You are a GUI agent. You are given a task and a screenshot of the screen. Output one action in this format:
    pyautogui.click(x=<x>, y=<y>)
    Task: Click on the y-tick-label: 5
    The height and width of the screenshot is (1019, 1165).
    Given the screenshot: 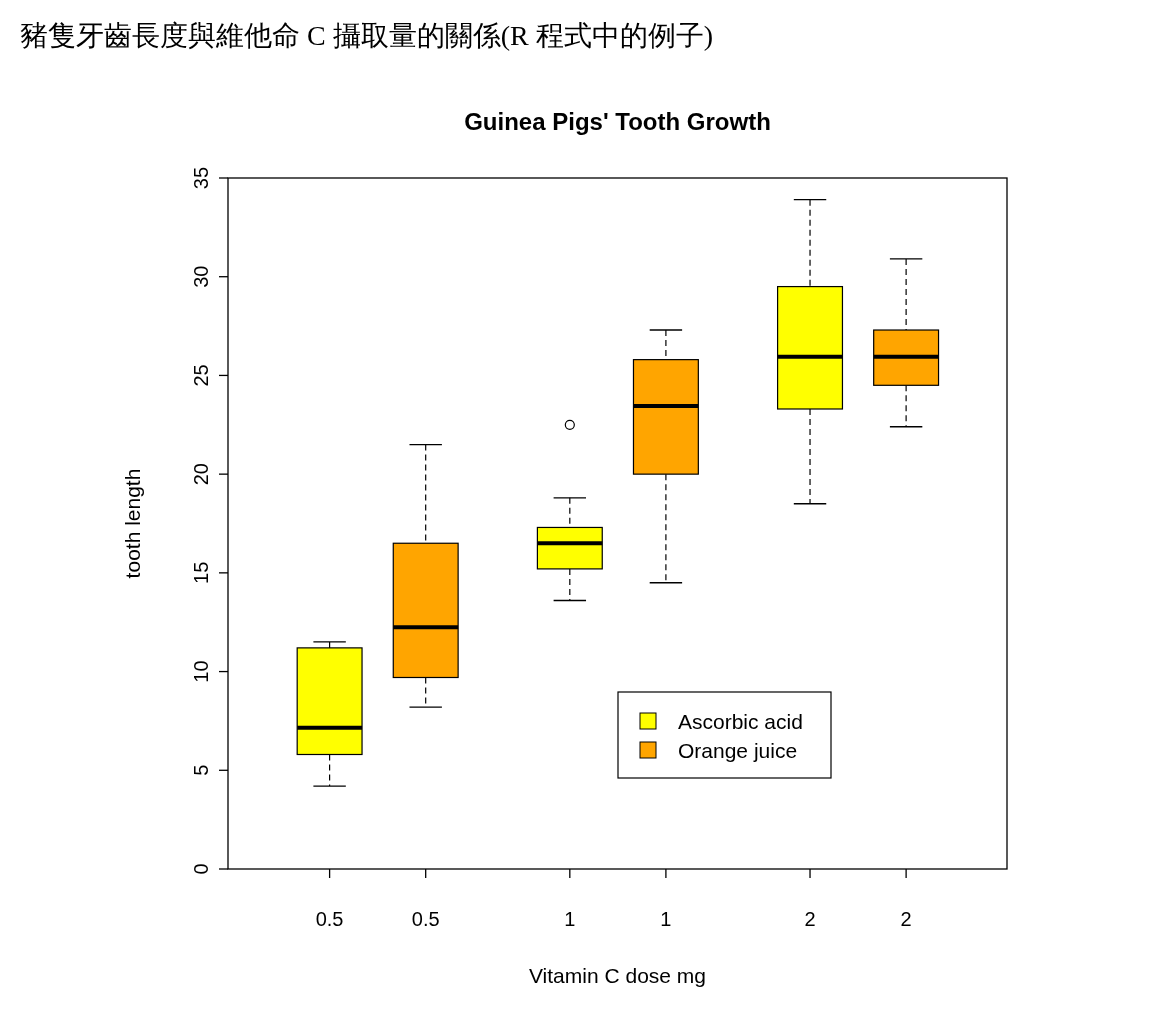 What is the action you would take?
    pyautogui.click(x=201, y=770)
    